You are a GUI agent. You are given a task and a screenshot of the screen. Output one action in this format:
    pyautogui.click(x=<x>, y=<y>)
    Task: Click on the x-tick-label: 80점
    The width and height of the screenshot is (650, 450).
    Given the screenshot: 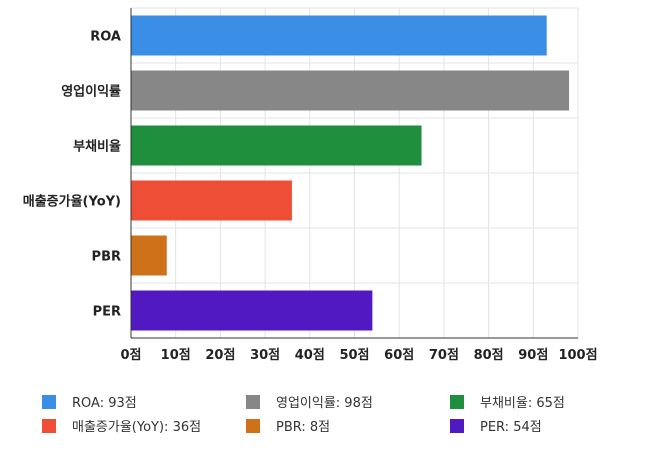 What is the action you would take?
    pyautogui.click(x=489, y=355)
    